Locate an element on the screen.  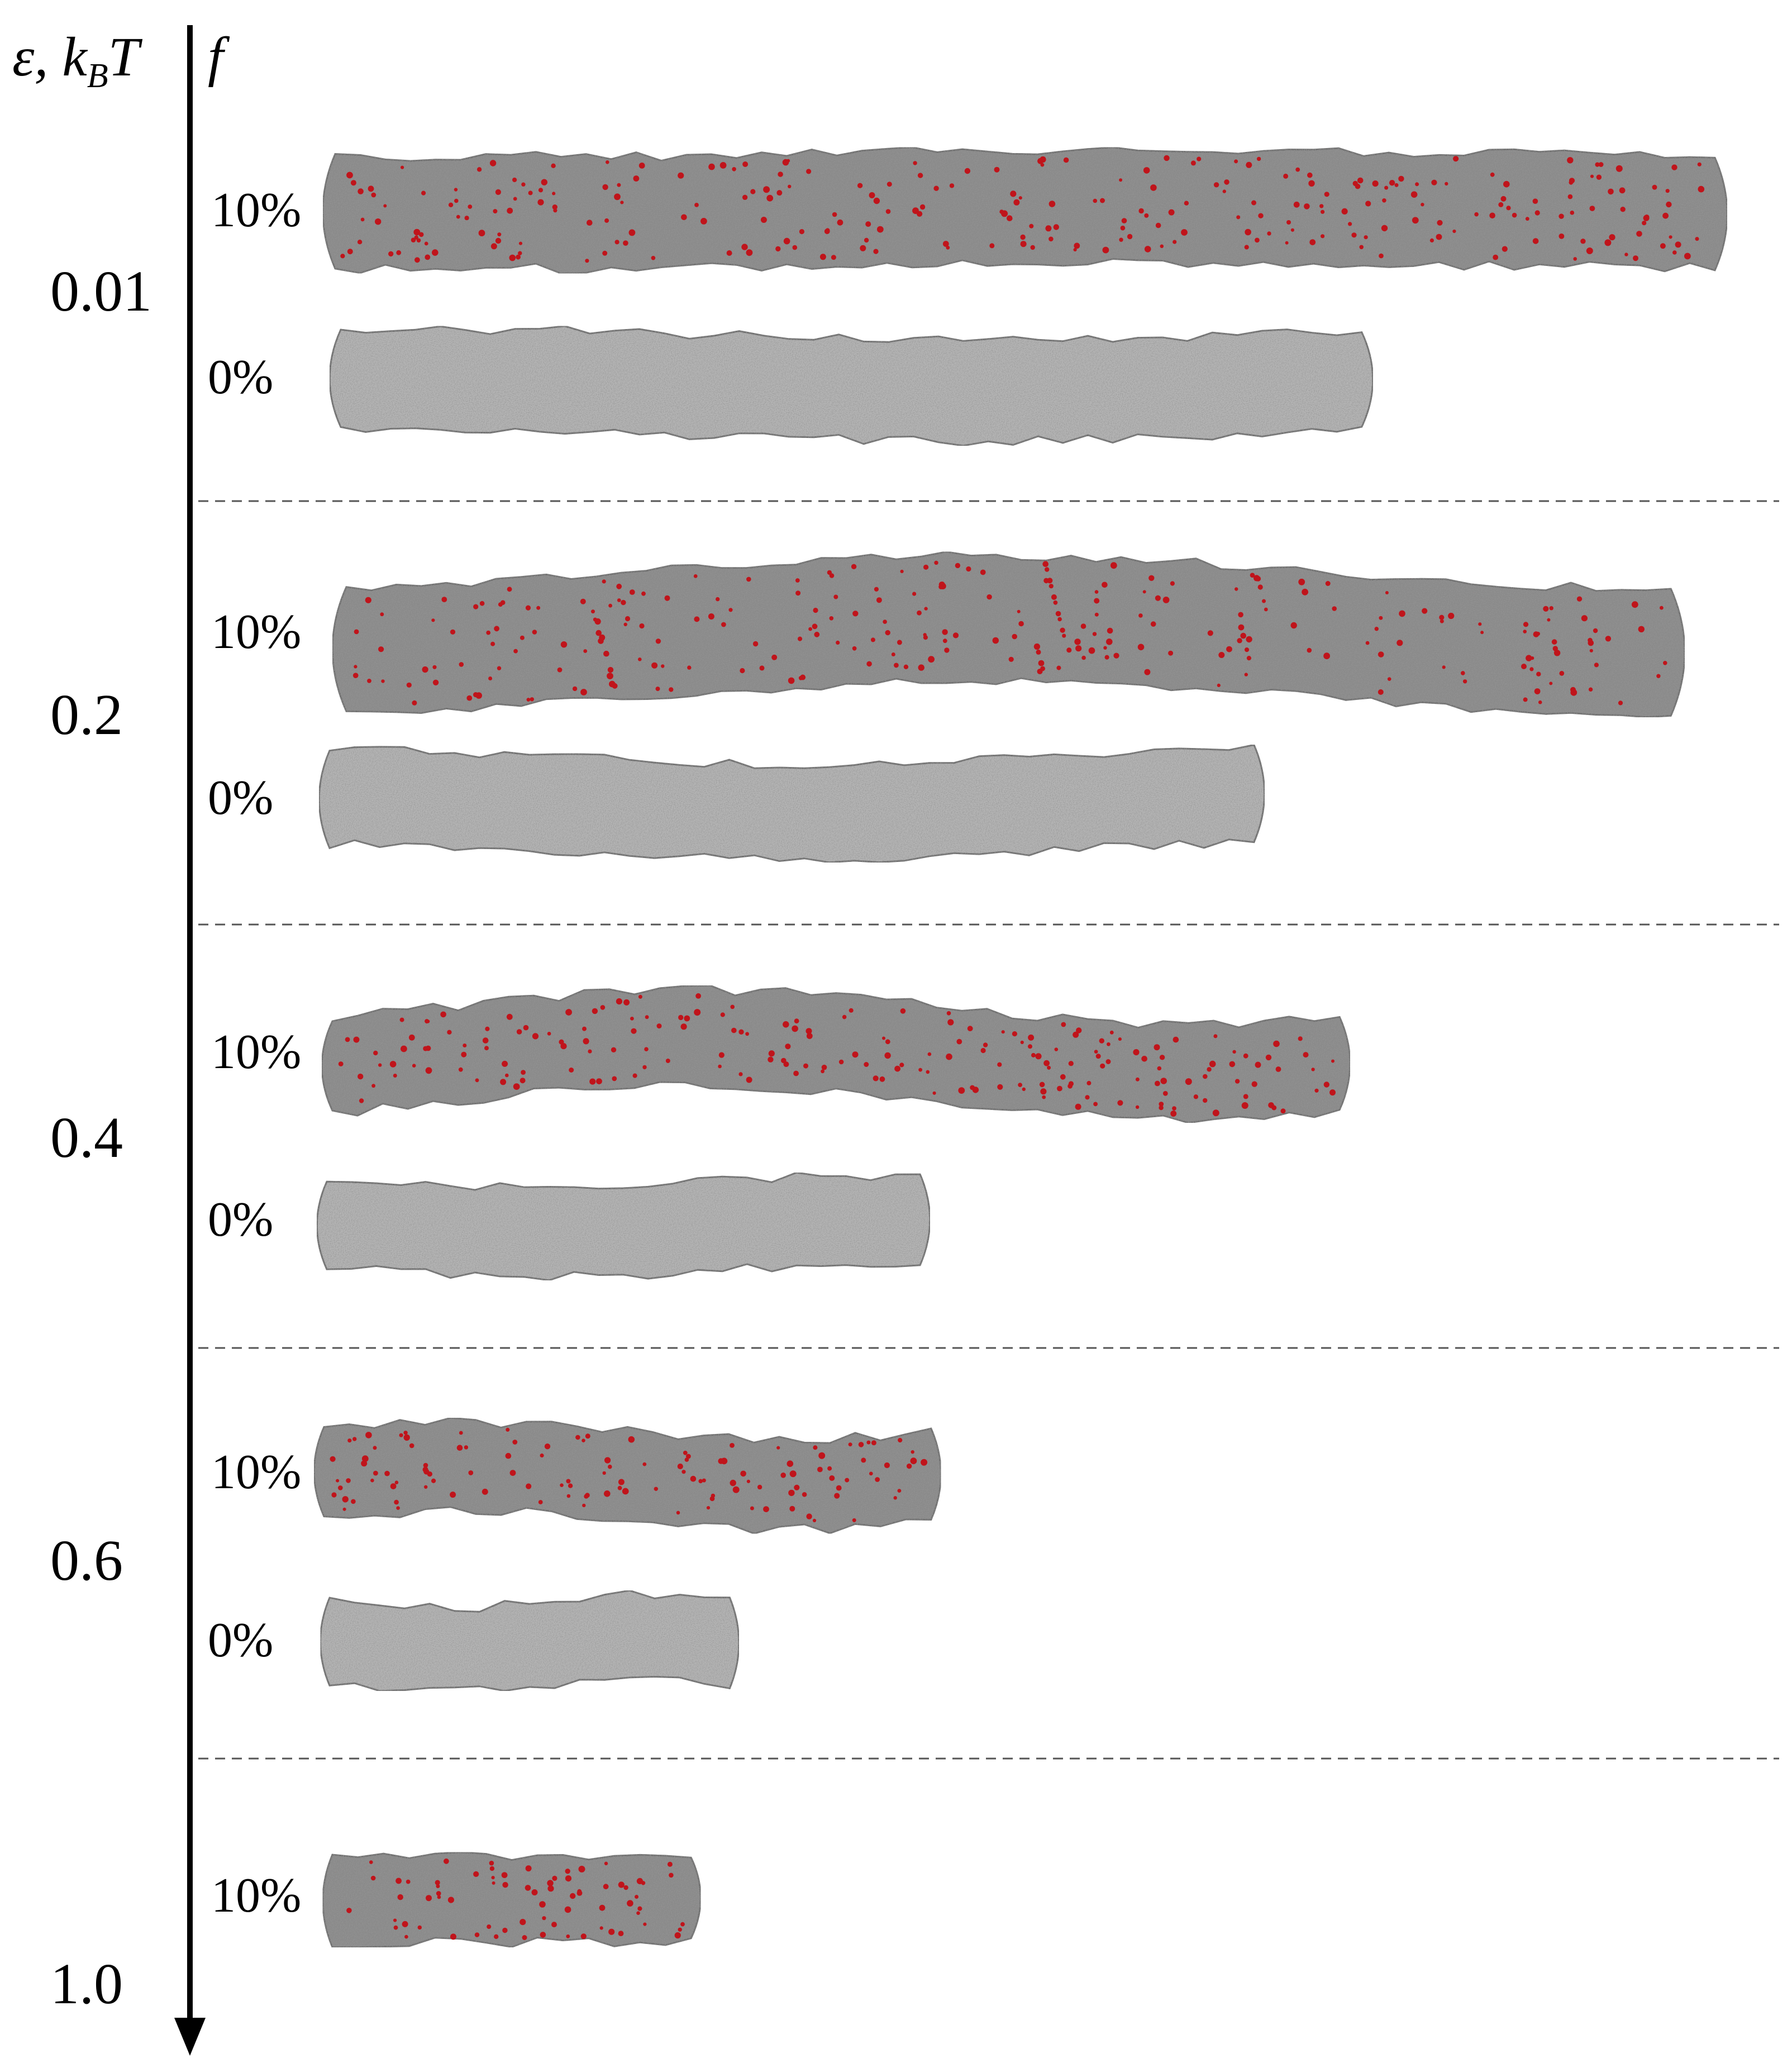
boltzmann-subscript: B is located at coordinates (97, 76).